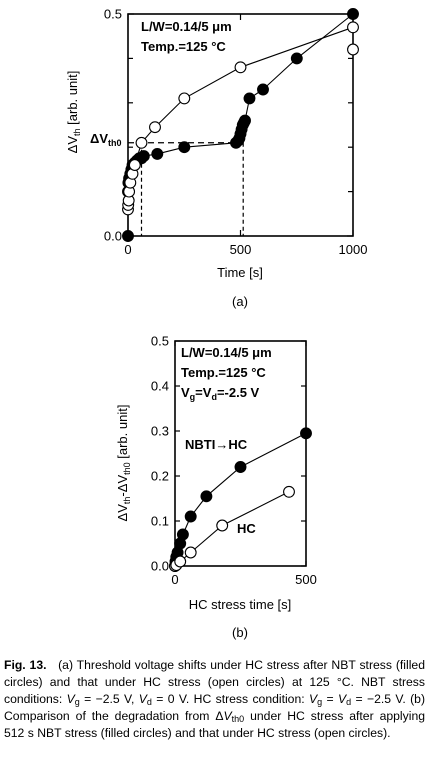 The image size is (431, 767). I want to click on panel-b-series-line-filled, so click(240, 499).